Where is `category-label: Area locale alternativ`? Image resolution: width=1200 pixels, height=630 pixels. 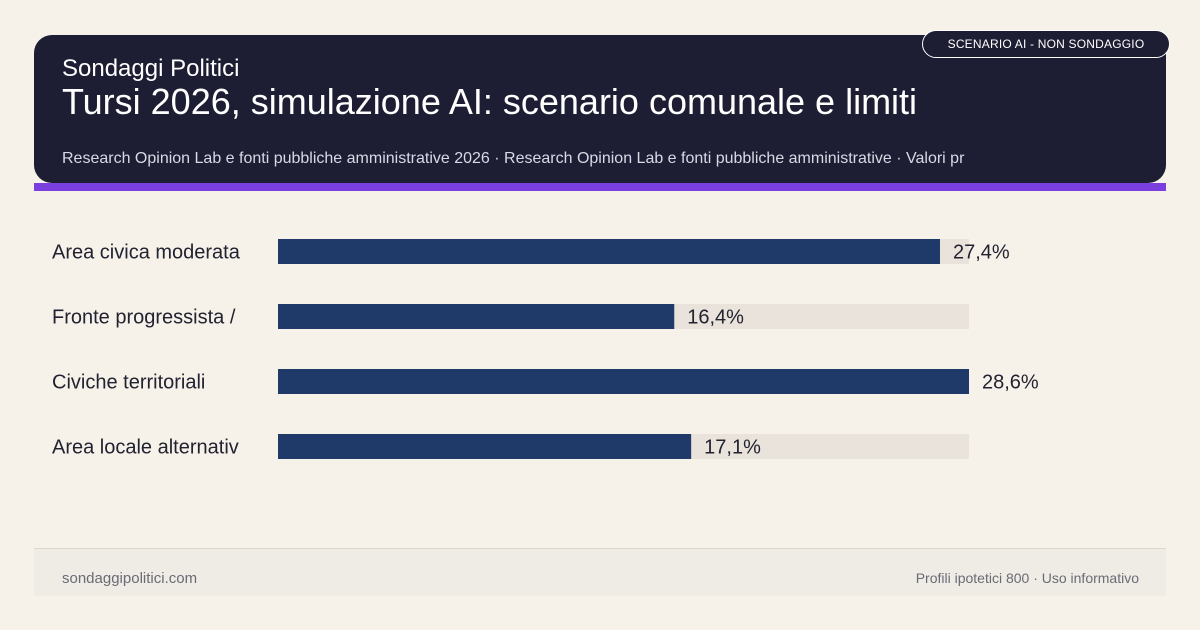 category-label: Area locale alternativ is located at coordinates (145, 448).